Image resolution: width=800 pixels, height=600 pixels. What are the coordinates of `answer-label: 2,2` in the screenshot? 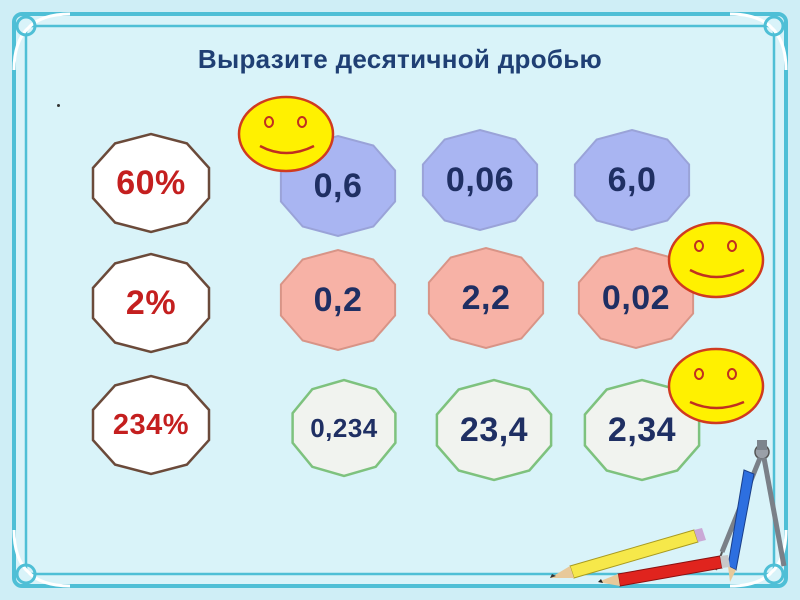 It's located at (486, 297).